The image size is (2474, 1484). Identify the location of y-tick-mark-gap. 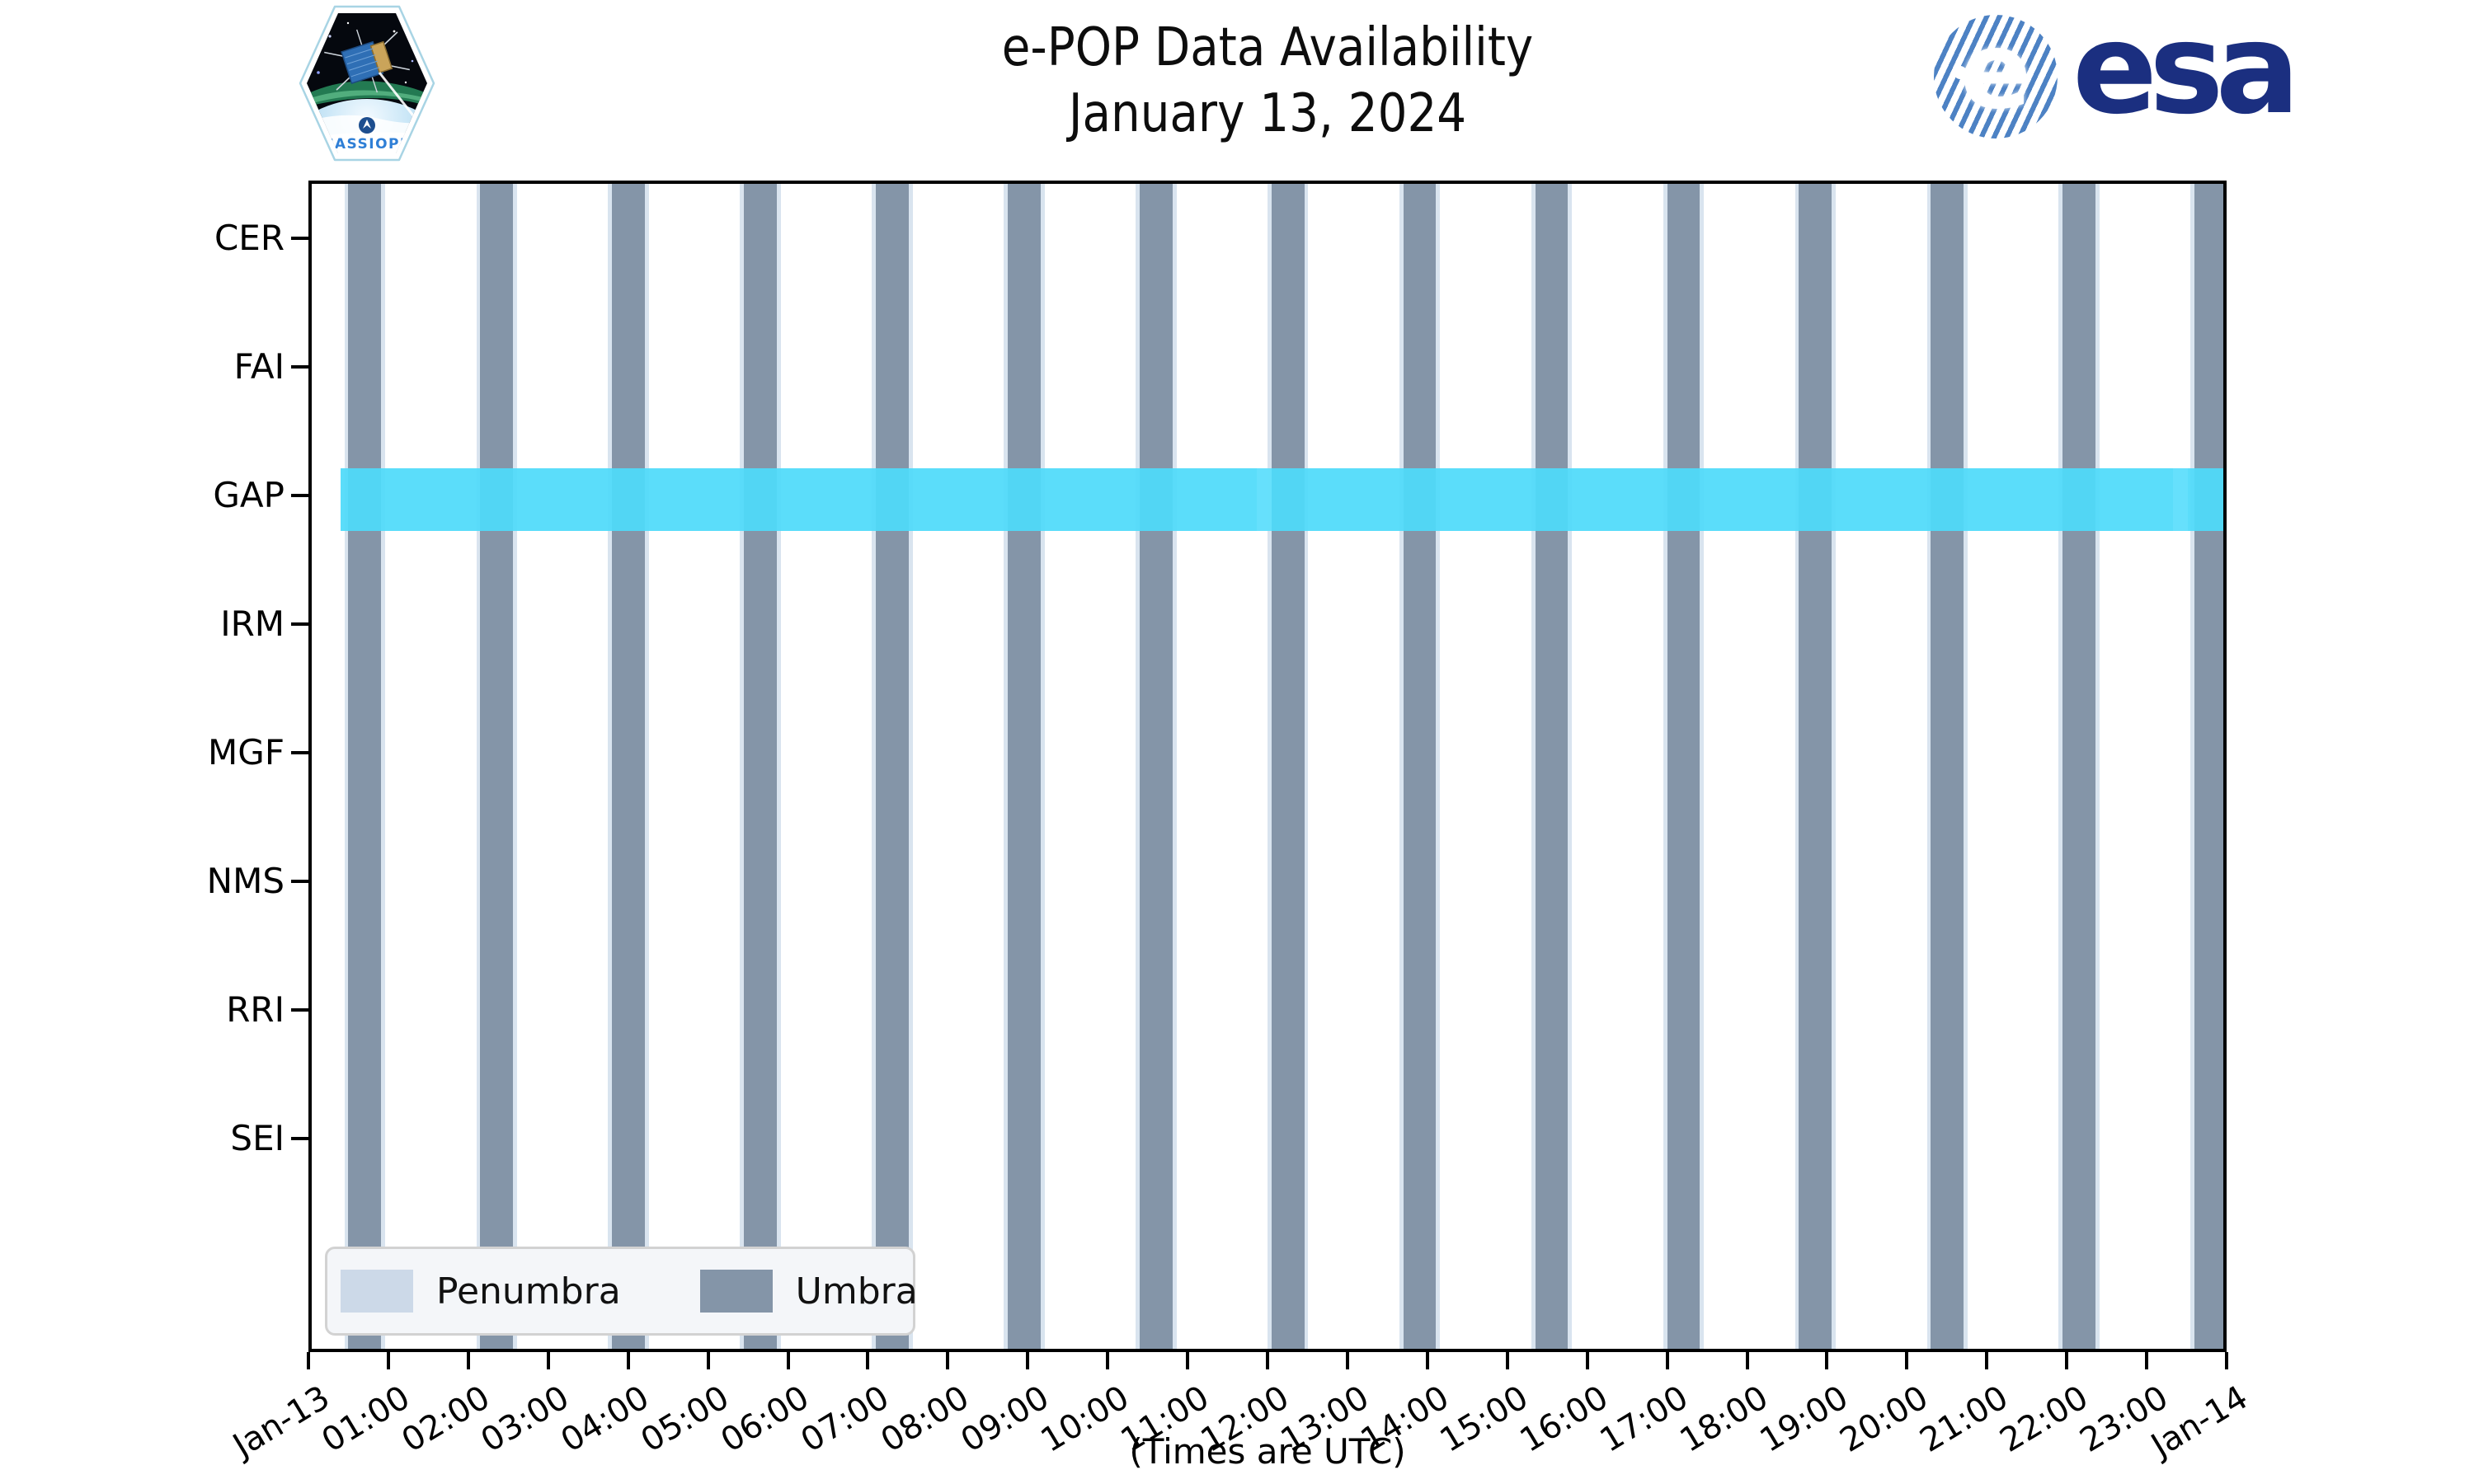
(299, 495).